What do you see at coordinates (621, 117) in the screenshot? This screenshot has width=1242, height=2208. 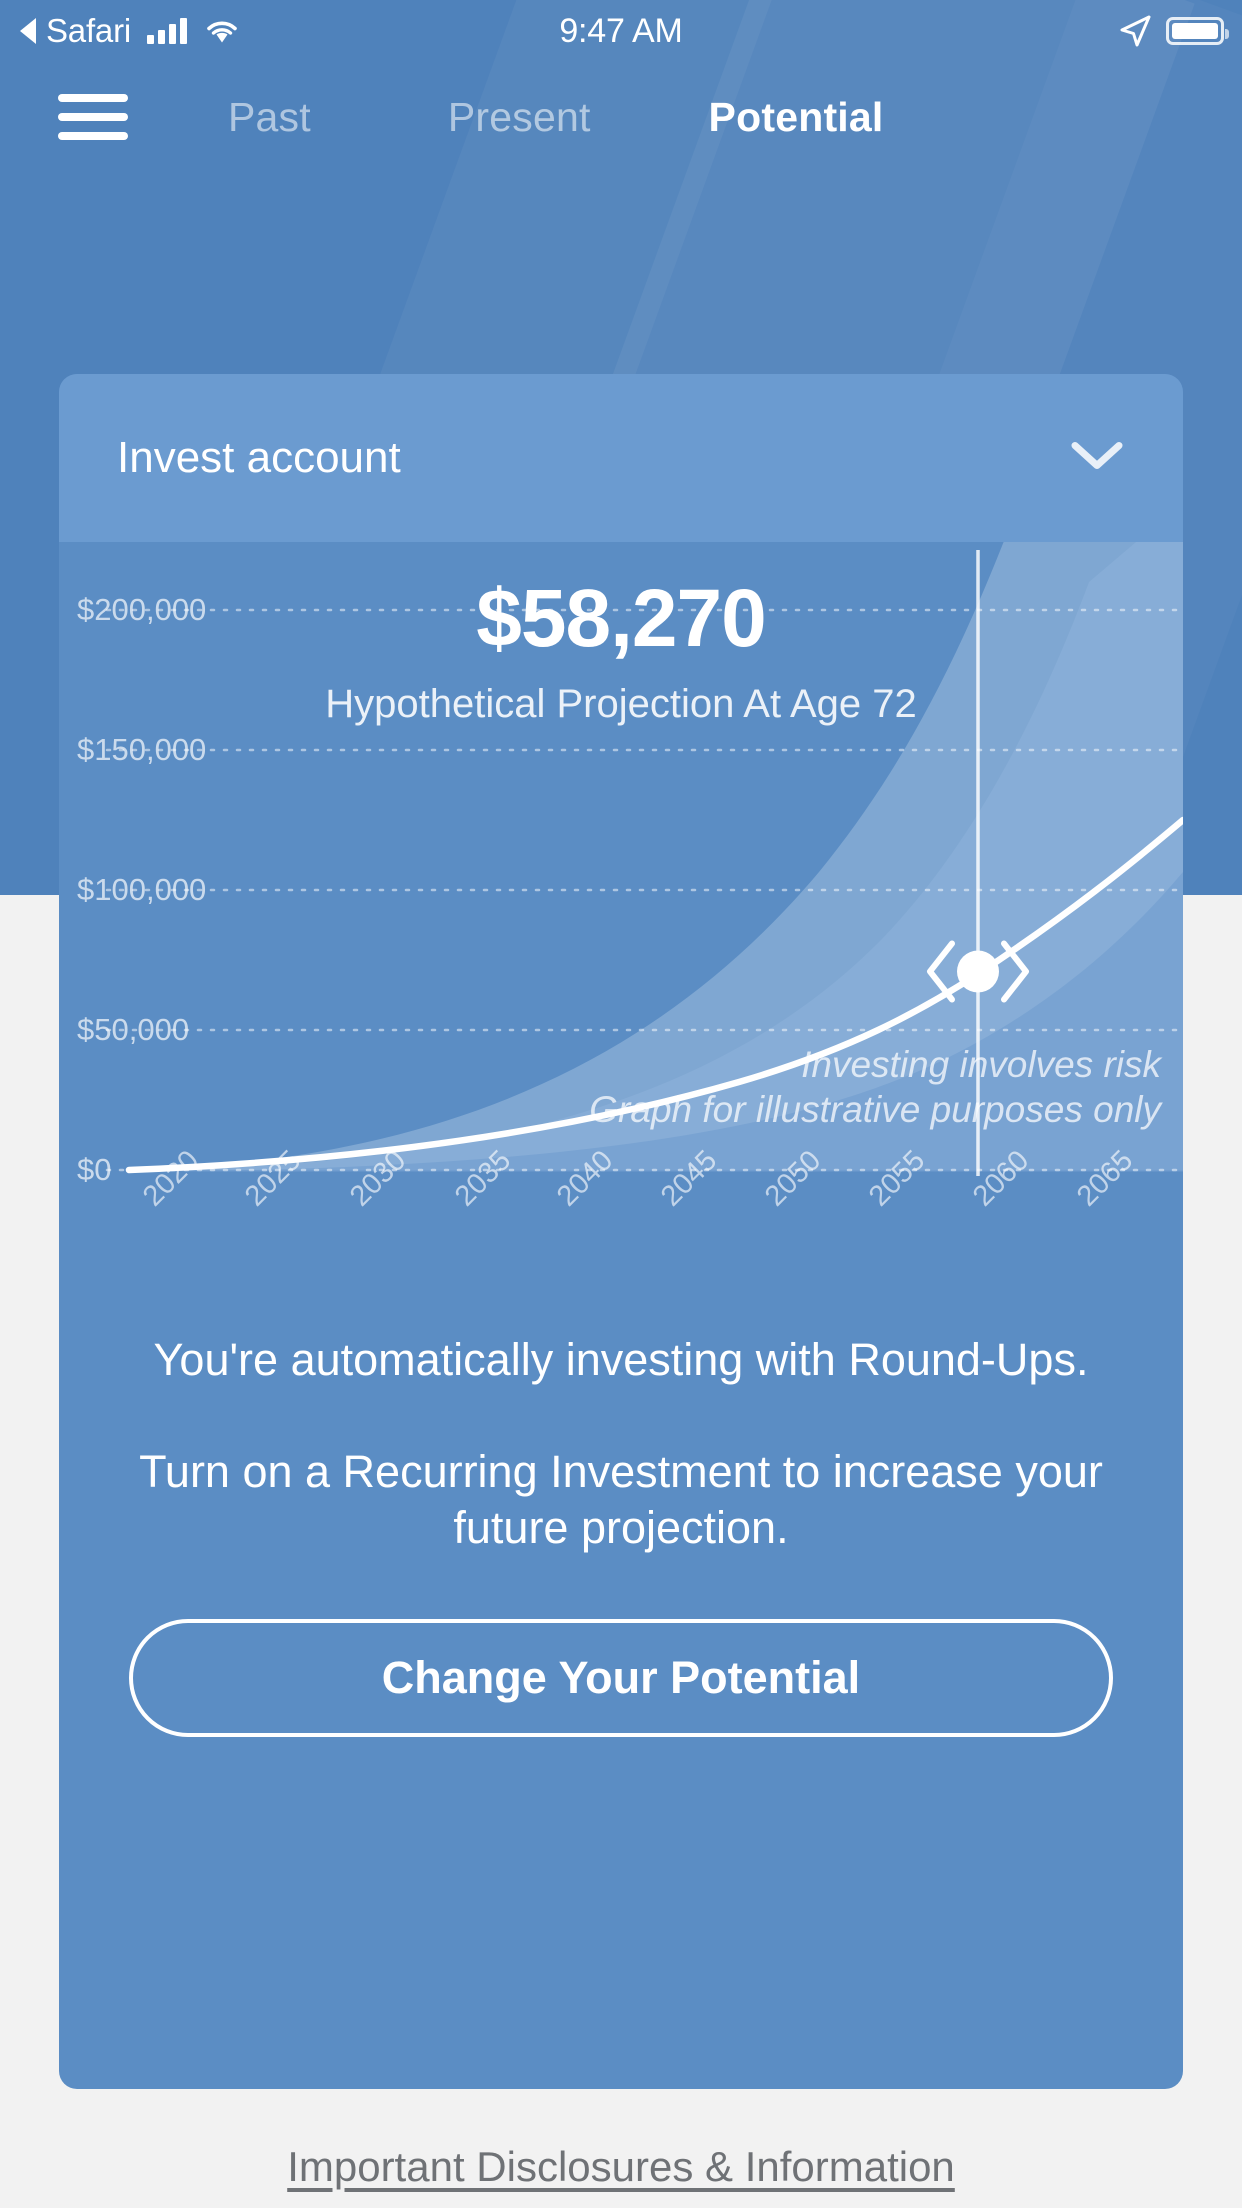 I see `top-navigation-bar: Past Present Potential` at bounding box center [621, 117].